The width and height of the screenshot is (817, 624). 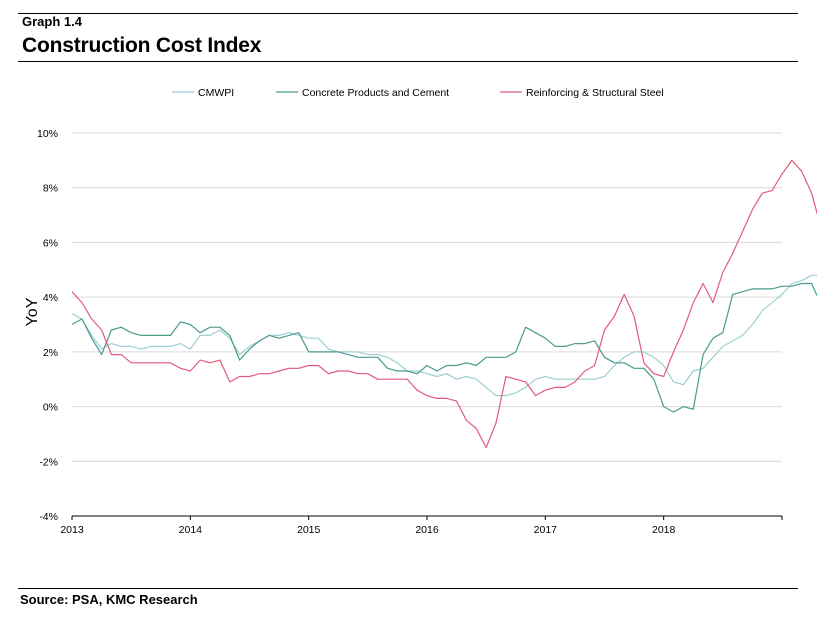 I want to click on legend-label-0: CMWPI, so click(x=216, y=93).